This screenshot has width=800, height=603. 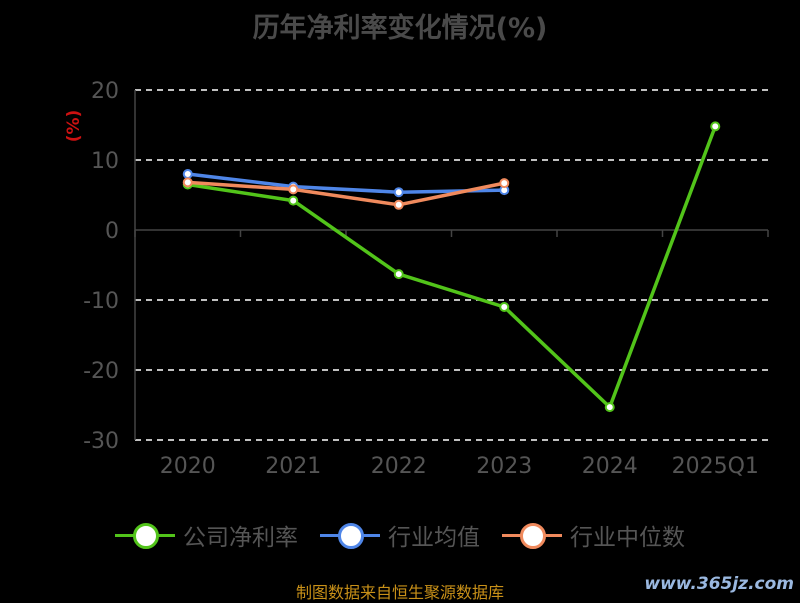 What do you see at coordinates (105, 161) in the screenshot?
I see `y-tick-label: 10` at bounding box center [105, 161].